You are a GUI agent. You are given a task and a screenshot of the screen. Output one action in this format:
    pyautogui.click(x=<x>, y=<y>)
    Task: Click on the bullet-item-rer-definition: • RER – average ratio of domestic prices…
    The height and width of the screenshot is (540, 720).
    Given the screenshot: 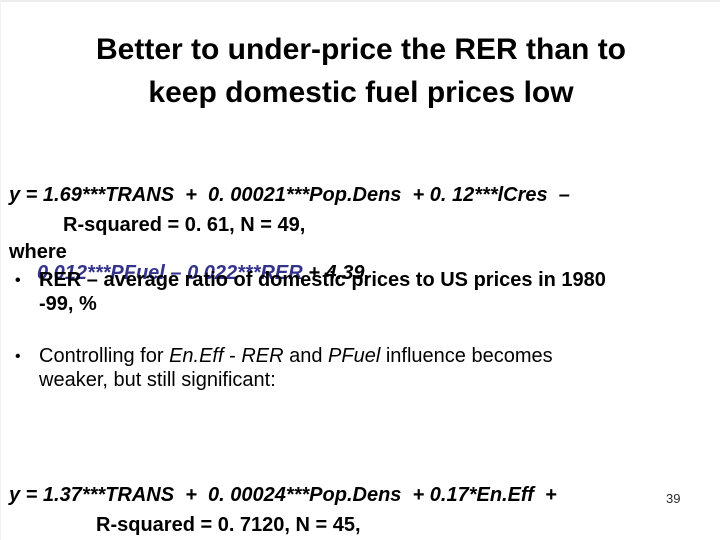 What is the action you would take?
    pyautogui.click(x=365, y=292)
    